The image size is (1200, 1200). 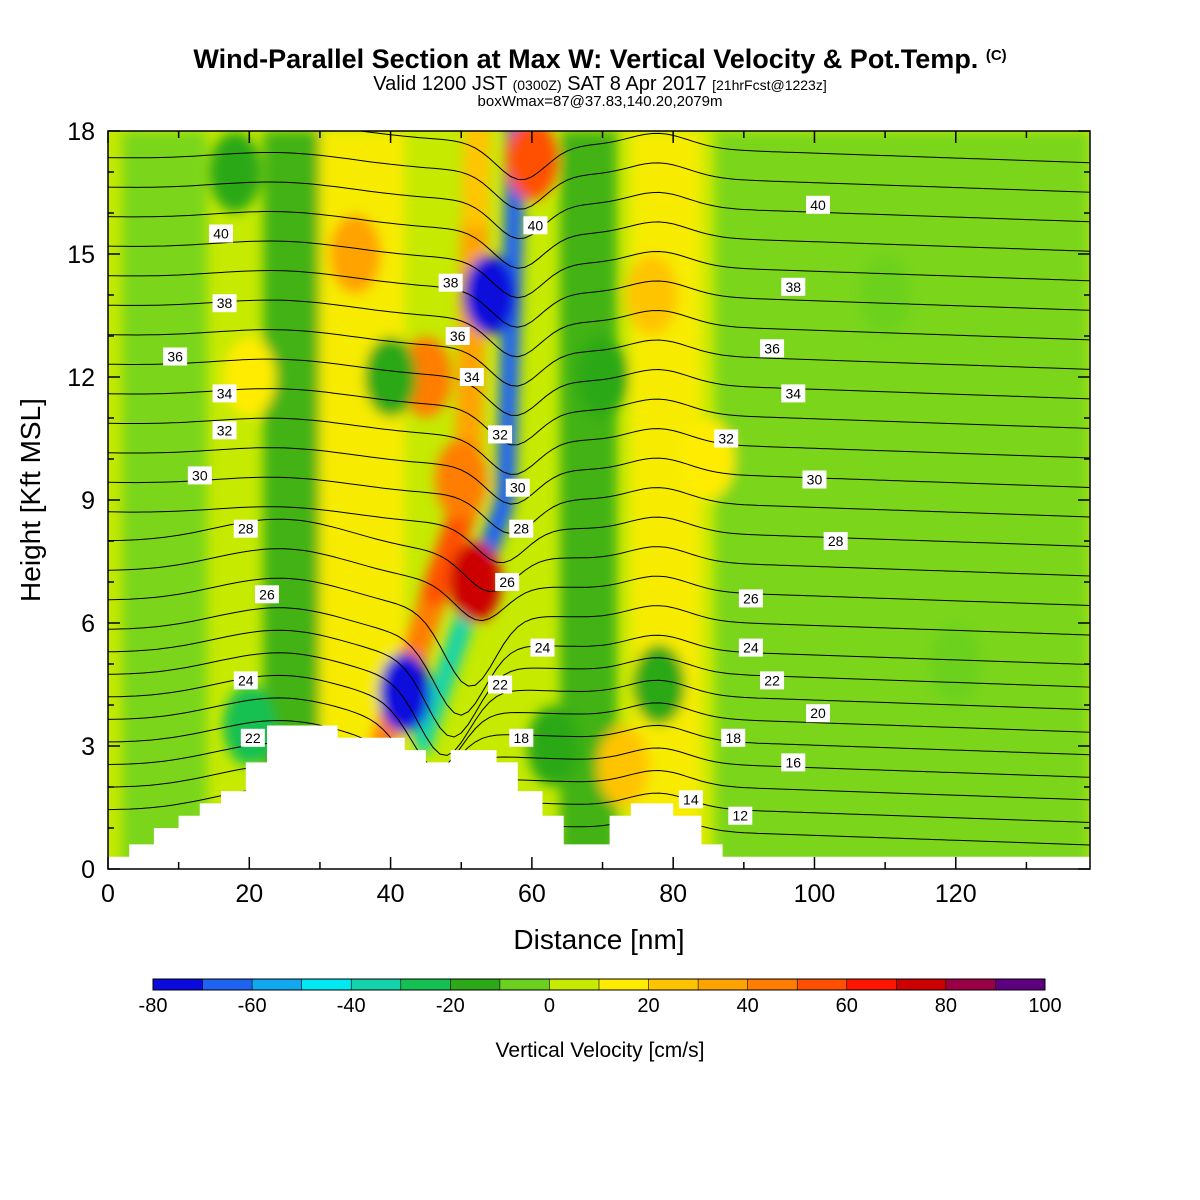 I want to click on contour-label-right: 36, so click(x=772, y=348).